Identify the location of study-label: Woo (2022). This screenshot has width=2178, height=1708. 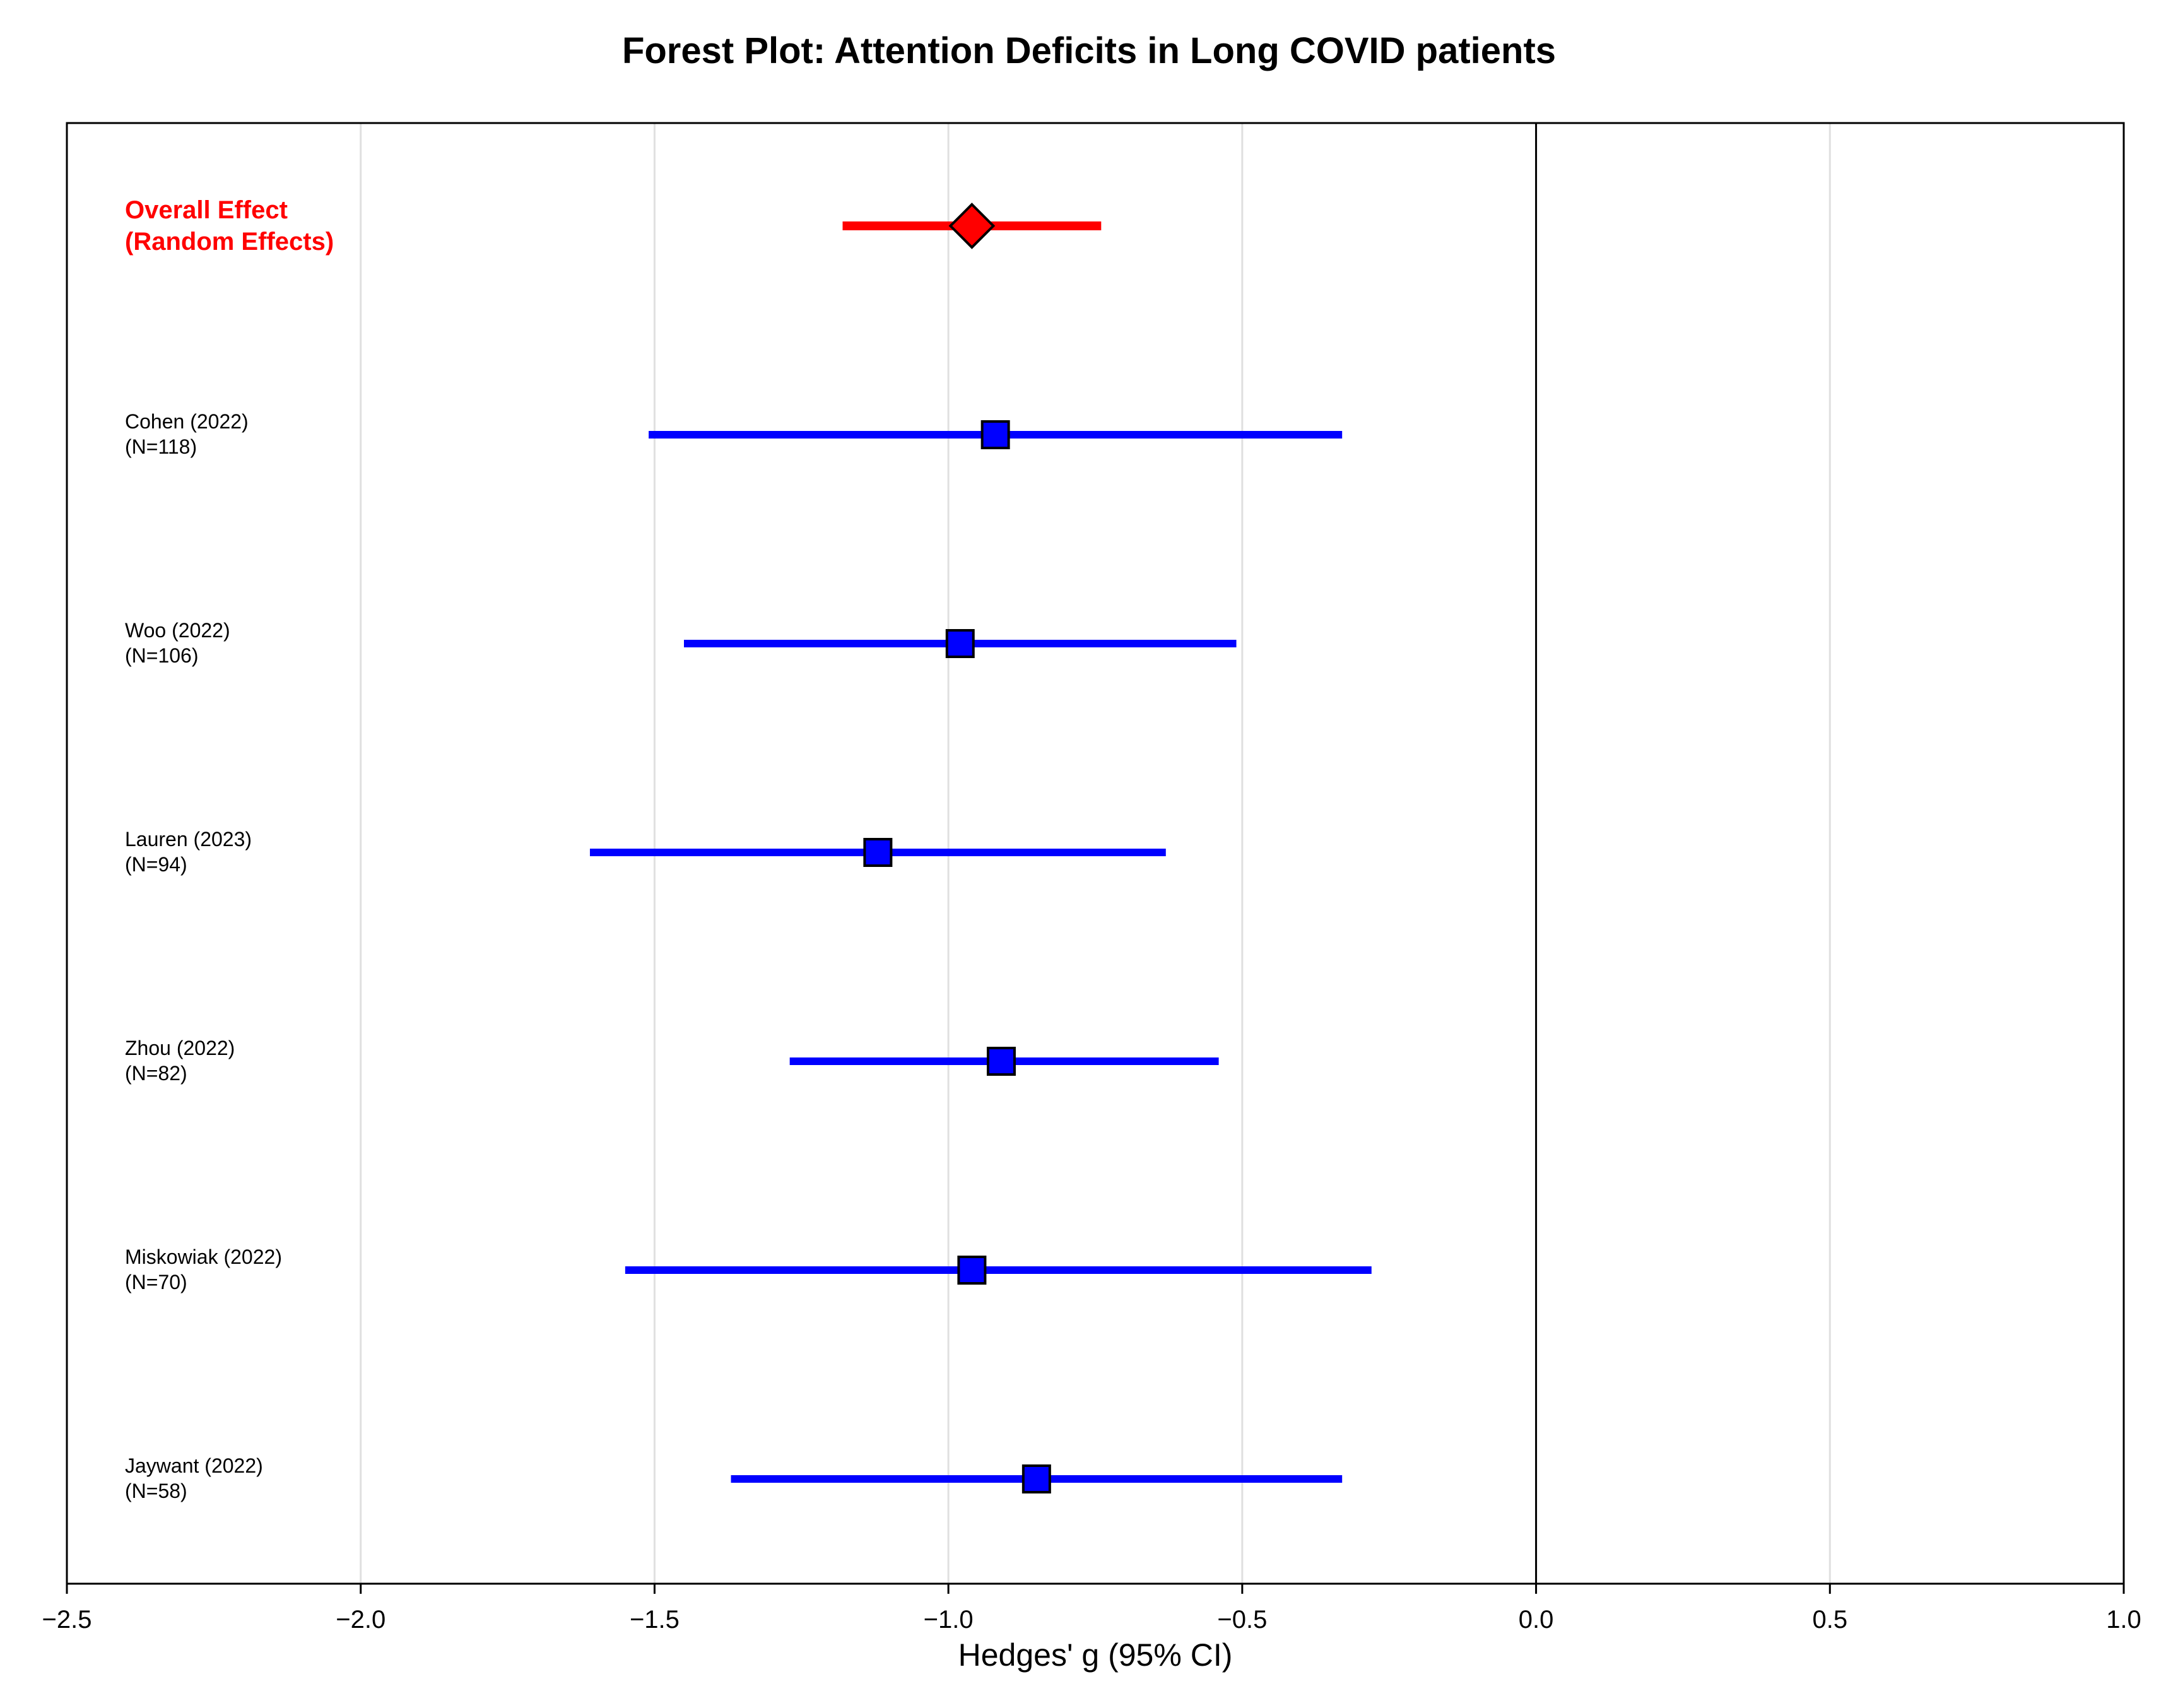
(177, 630).